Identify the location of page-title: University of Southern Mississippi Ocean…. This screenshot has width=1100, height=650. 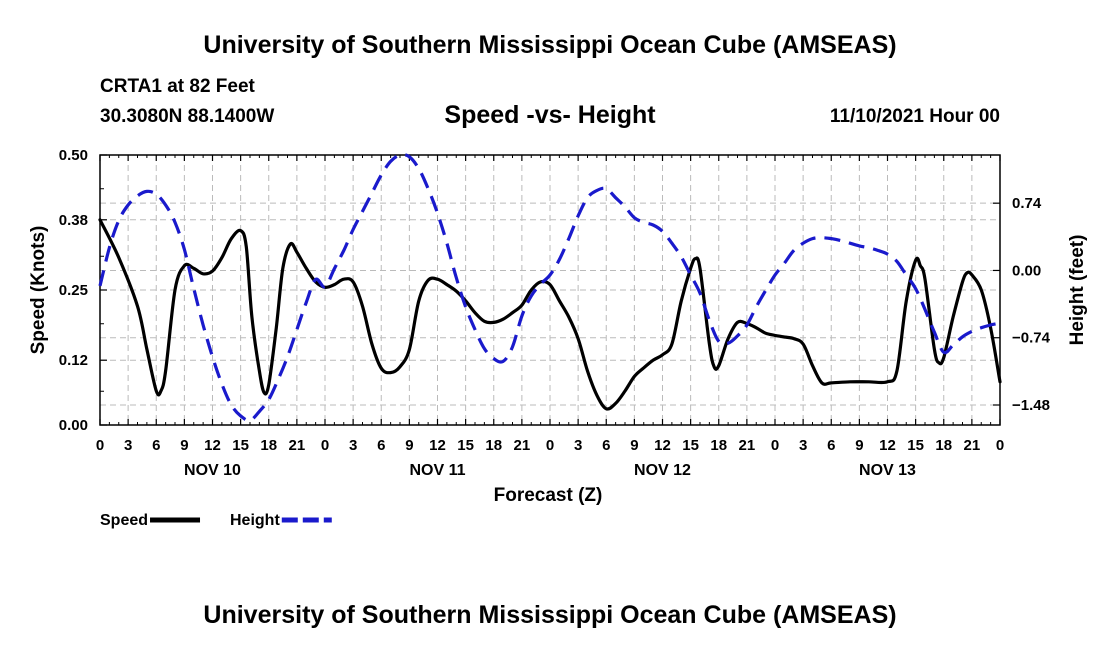
(550, 45).